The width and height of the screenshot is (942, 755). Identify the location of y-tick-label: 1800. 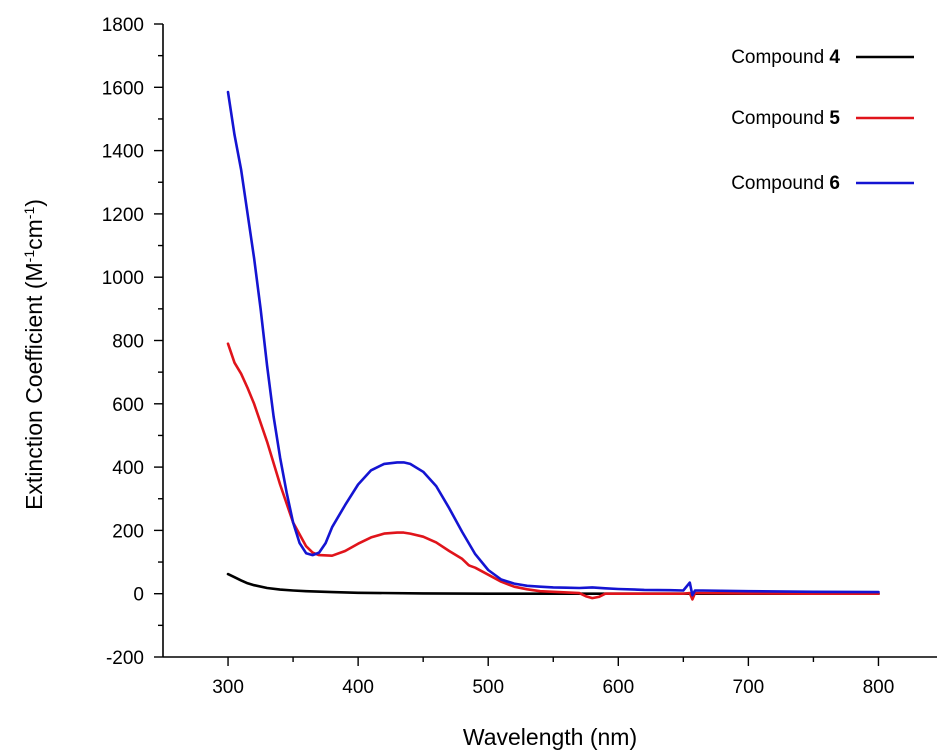
(123, 25).